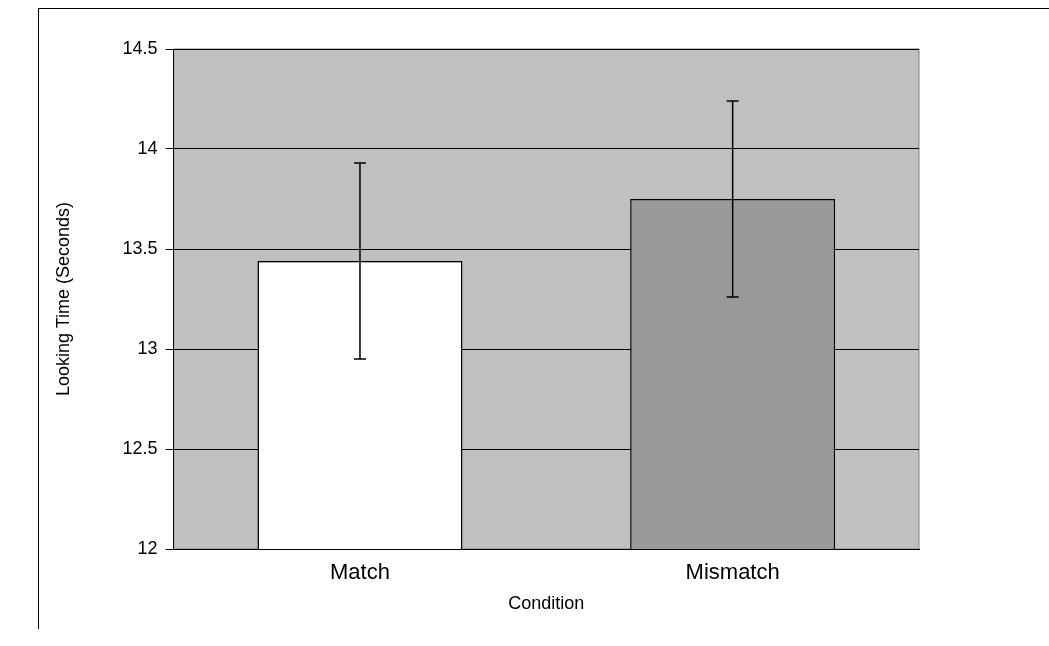 Image resolution: width=1049 pixels, height=646 pixels. I want to click on x-axis-title: Condition, so click(546, 603).